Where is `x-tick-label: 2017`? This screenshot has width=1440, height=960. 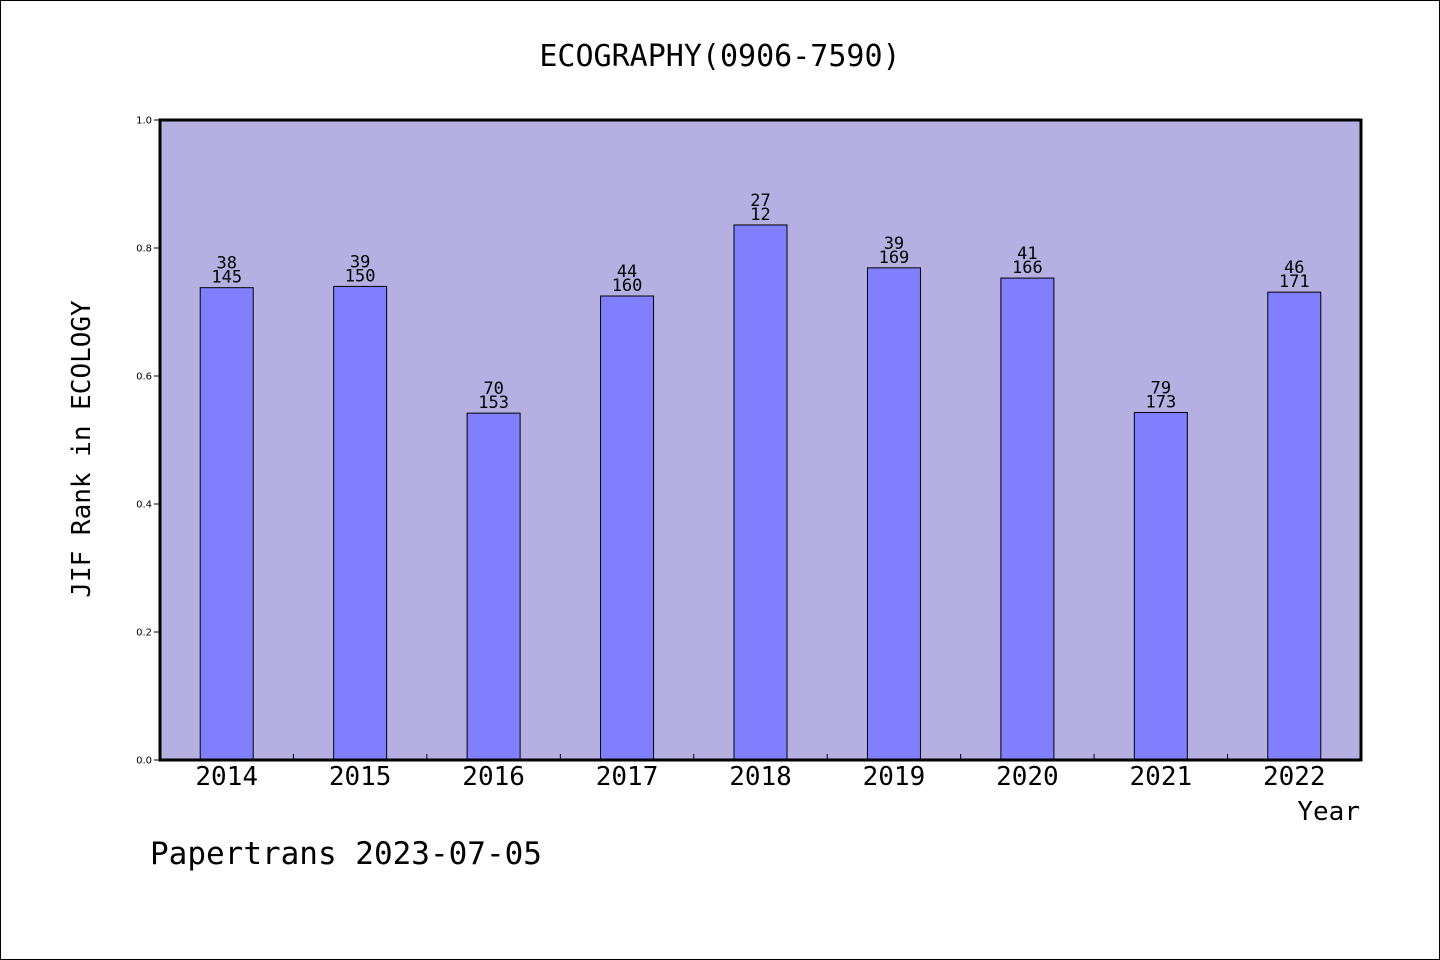
x-tick-label: 2017 is located at coordinates (627, 777).